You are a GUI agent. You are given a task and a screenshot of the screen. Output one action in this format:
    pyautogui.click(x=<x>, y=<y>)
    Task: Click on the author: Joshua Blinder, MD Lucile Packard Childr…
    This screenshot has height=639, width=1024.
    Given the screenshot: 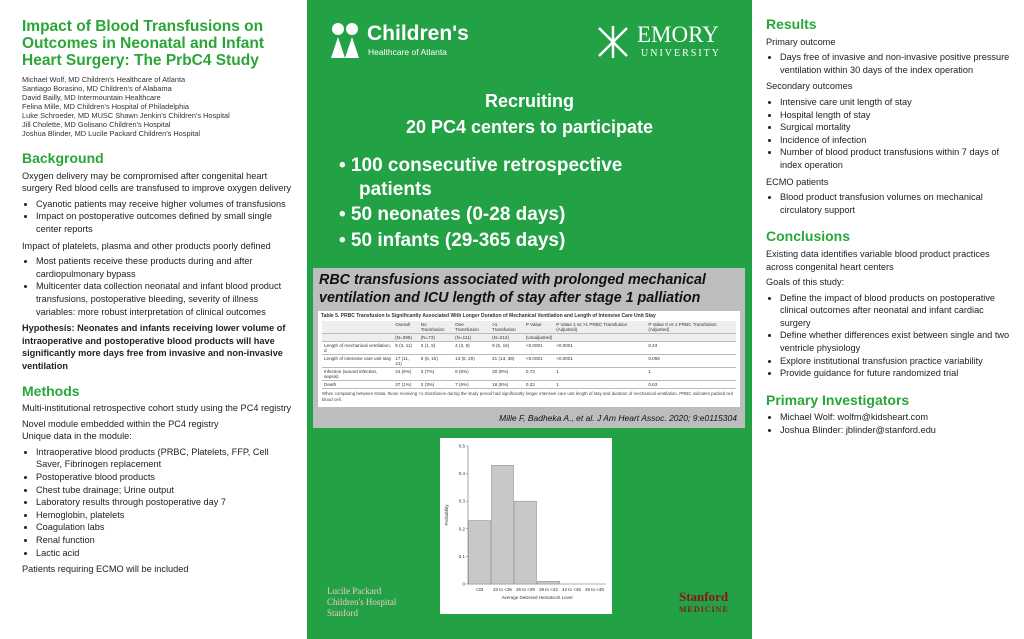 What is the action you would take?
    pyautogui.click(x=111, y=133)
    